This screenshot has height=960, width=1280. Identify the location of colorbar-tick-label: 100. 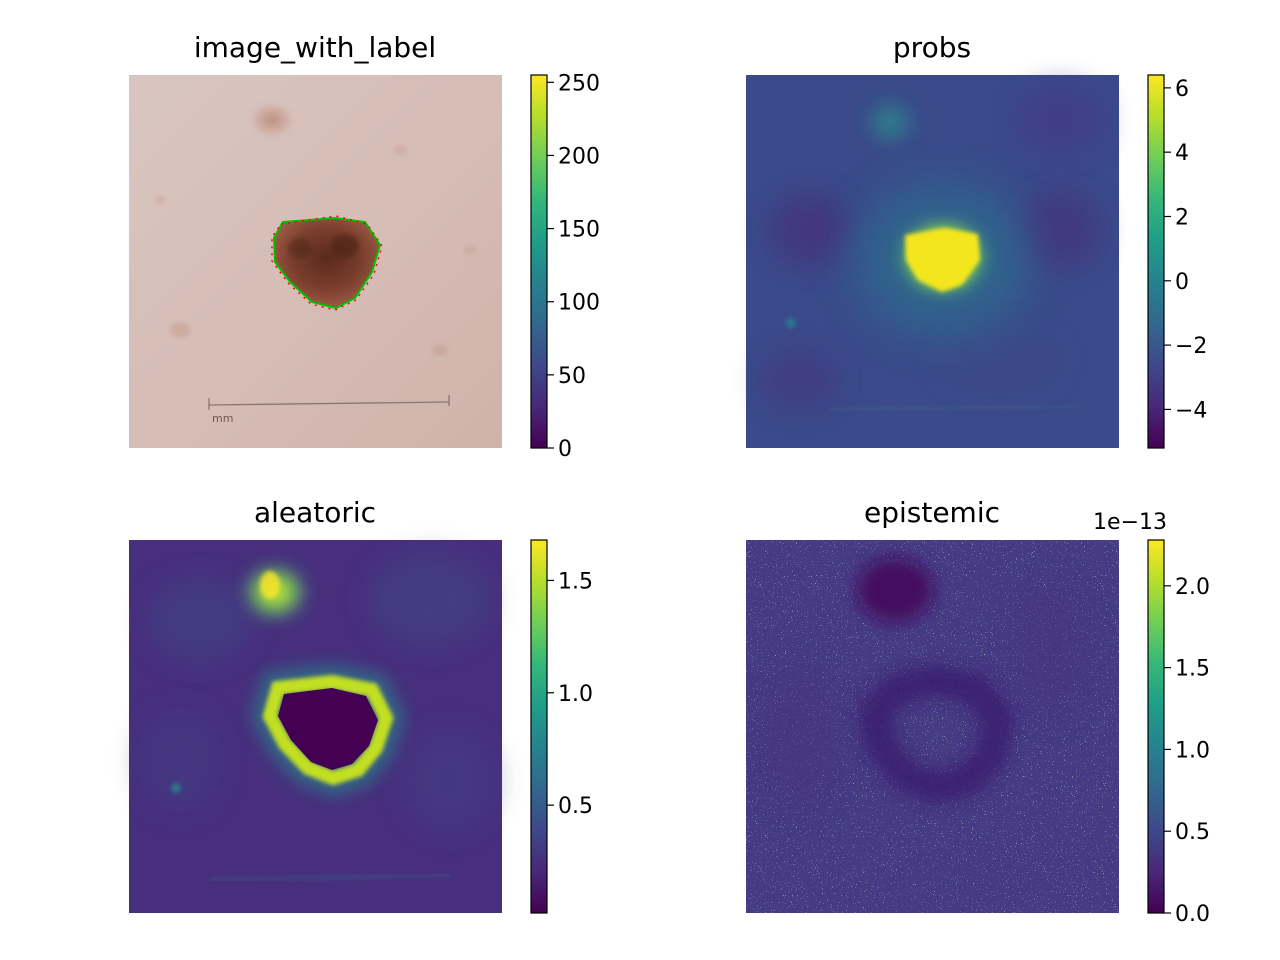
(579, 303).